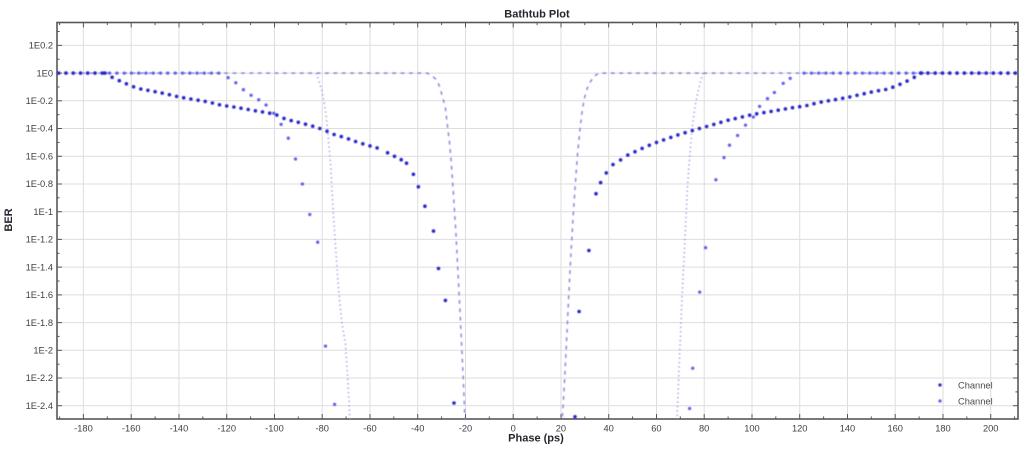 This screenshot has height=459, width=1024. Describe the element at coordinates (83, 429) in the screenshot. I see `svg-text: -180` at that location.